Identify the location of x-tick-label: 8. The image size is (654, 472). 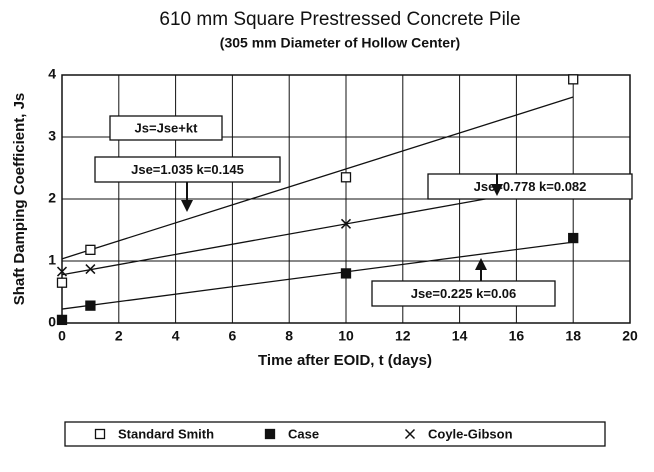
(289, 336).